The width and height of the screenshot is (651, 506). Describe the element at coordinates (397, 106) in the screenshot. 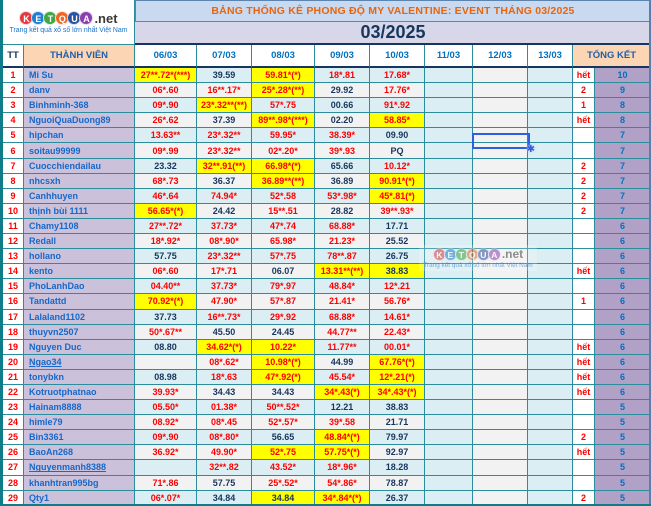

I see `value-cell: 91*.92` at that location.